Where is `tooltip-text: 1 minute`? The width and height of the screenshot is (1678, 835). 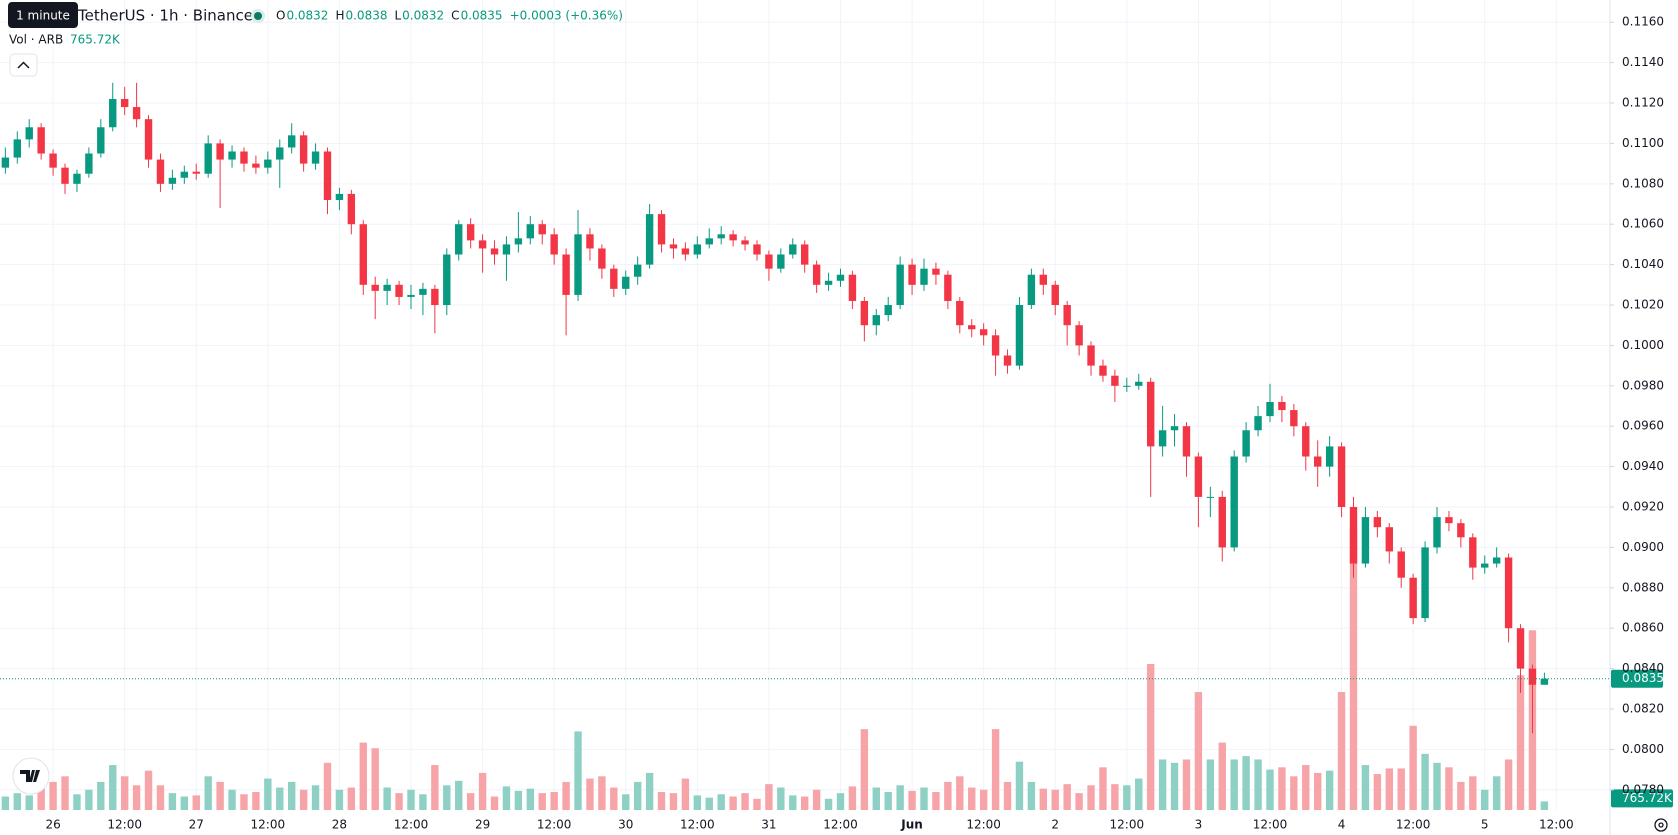 tooltip-text: 1 minute is located at coordinates (43, 16).